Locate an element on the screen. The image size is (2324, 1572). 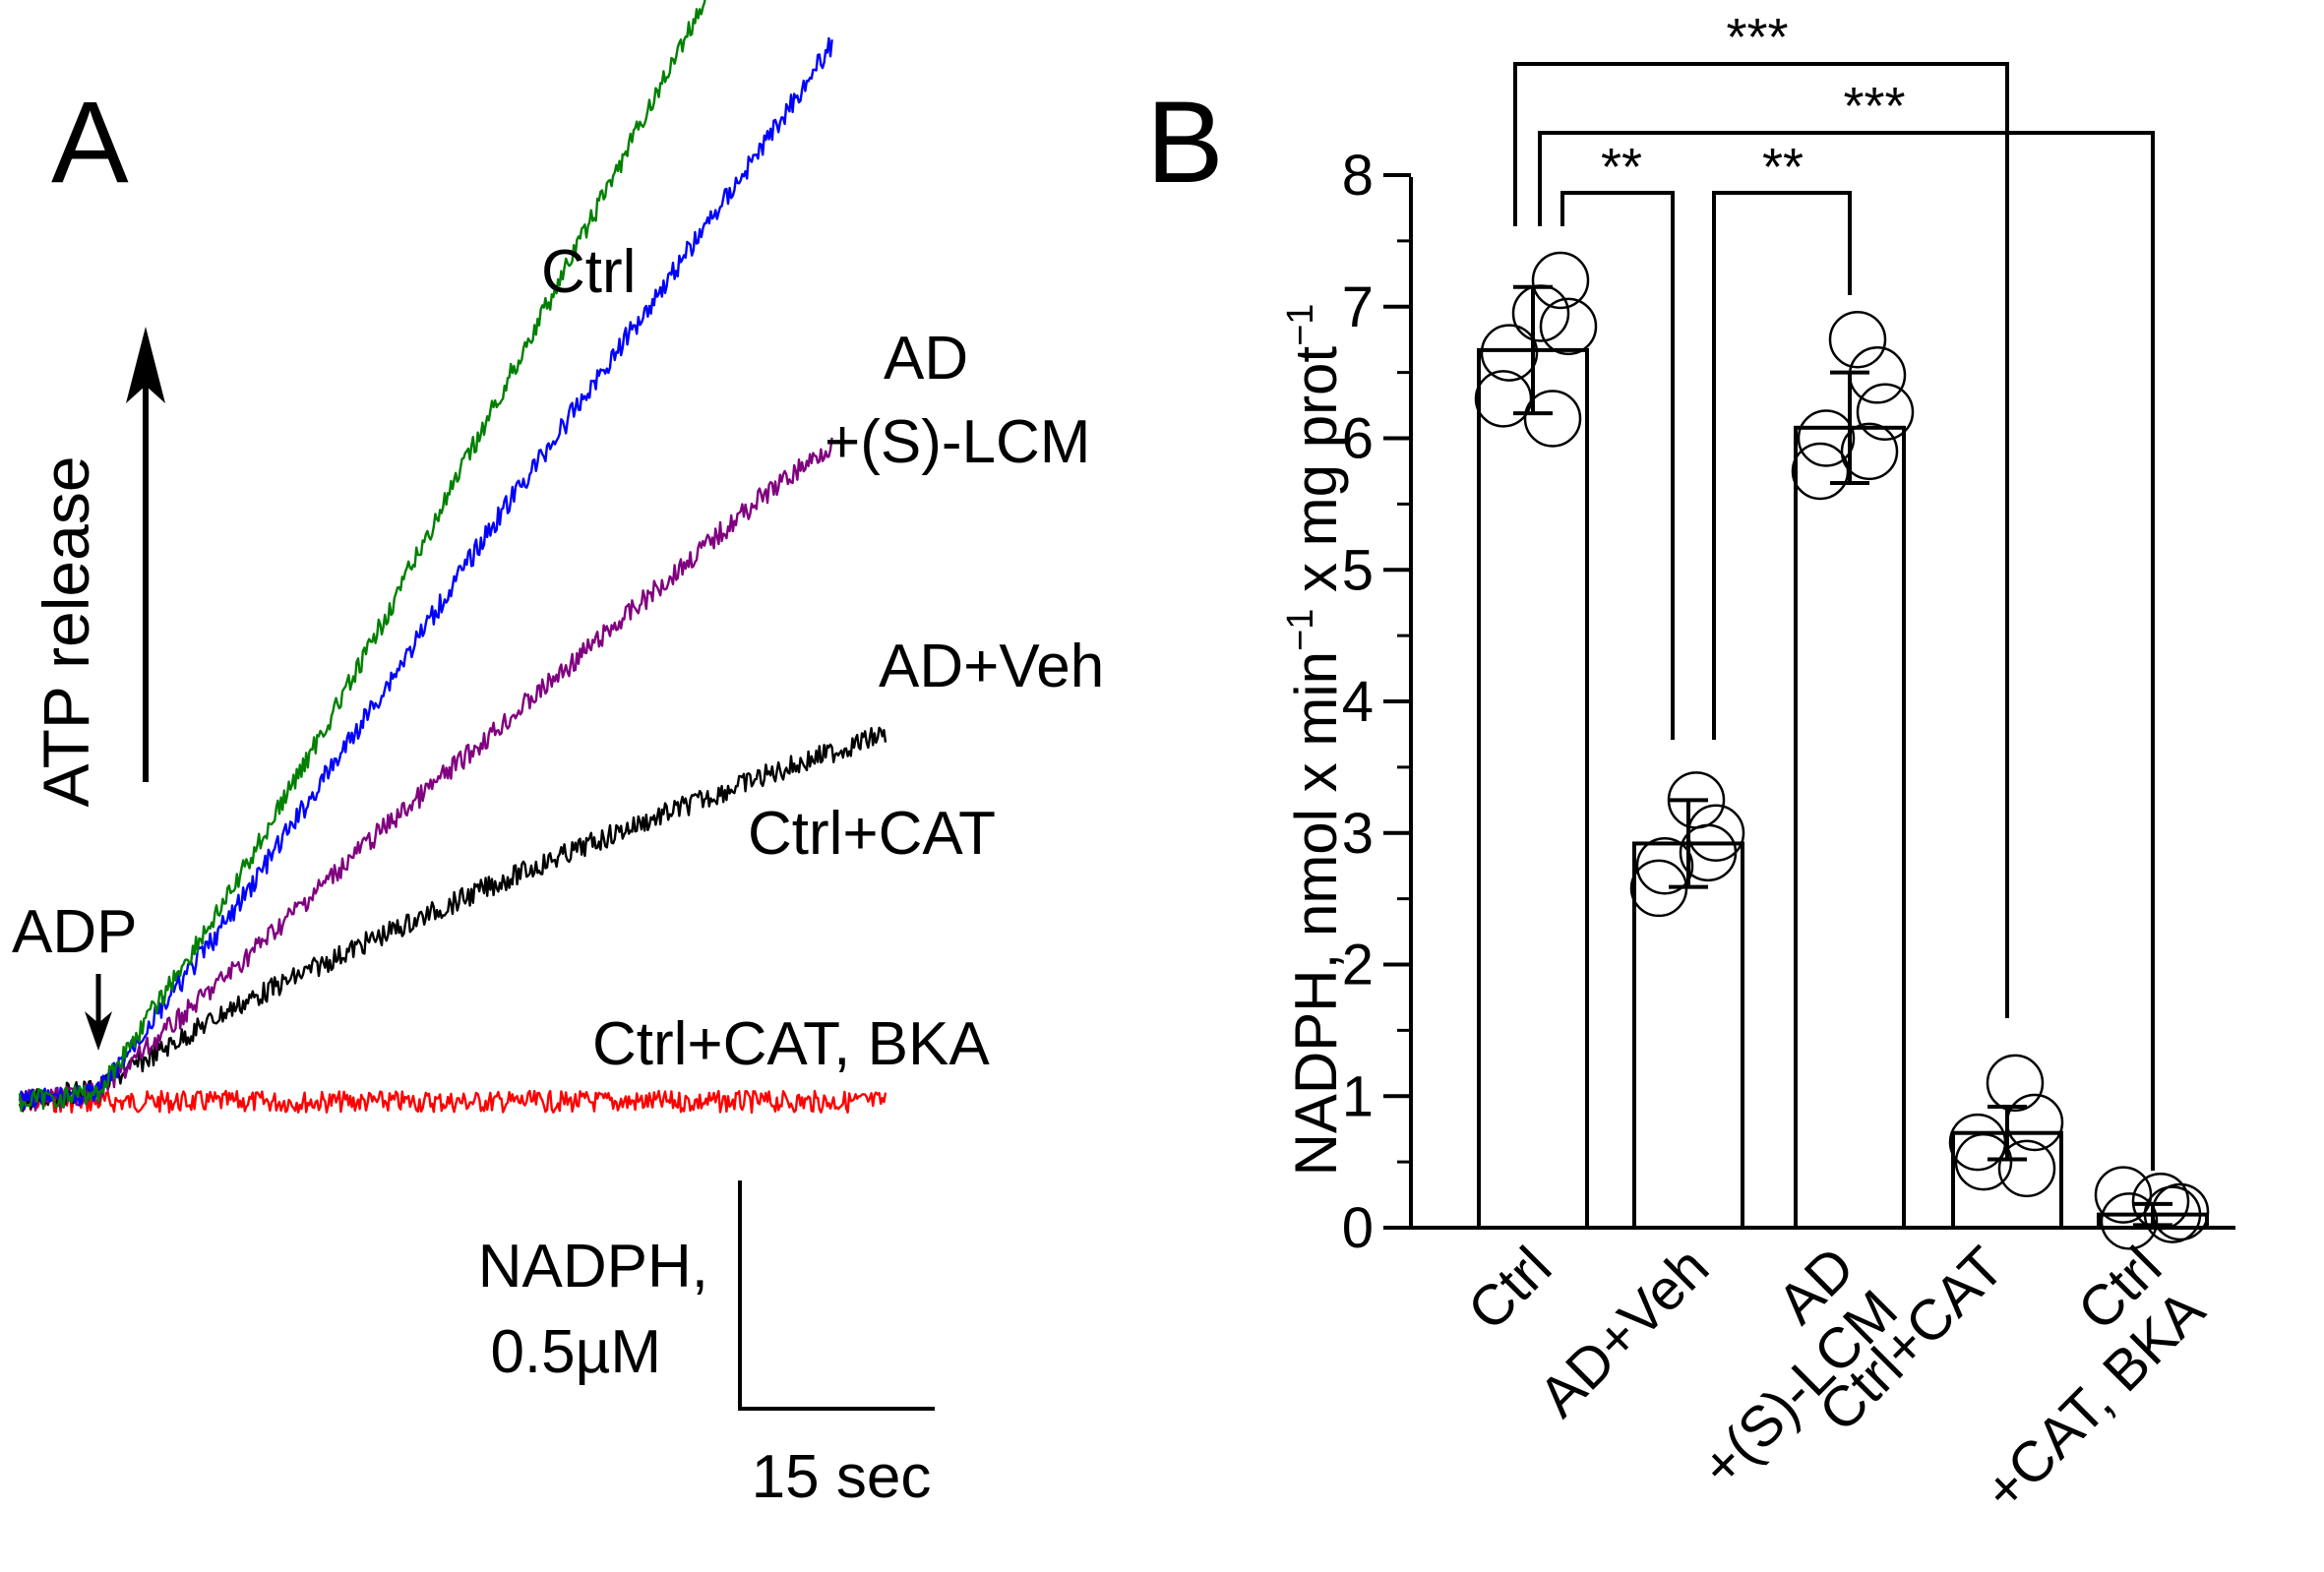
trace-label-ctrl: Ctrl is located at coordinates (588, 272).